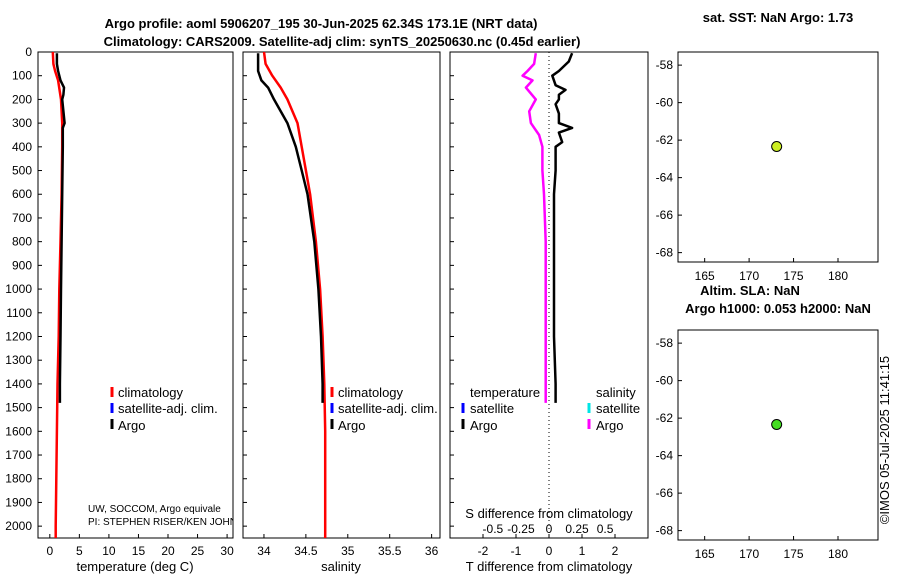 This screenshot has height=580, width=900. What do you see at coordinates (131, 425) in the screenshot?
I see `legend-argo-label: Argo` at bounding box center [131, 425].